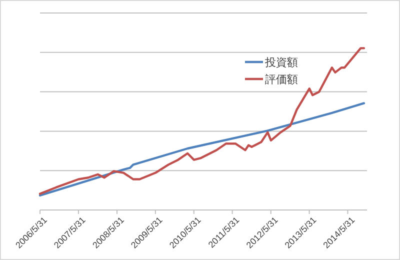 The image size is (400, 260). What do you see at coordinates (281, 62) in the screenshot?
I see `legend-label: 投資額` at bounding box center [281, 62].